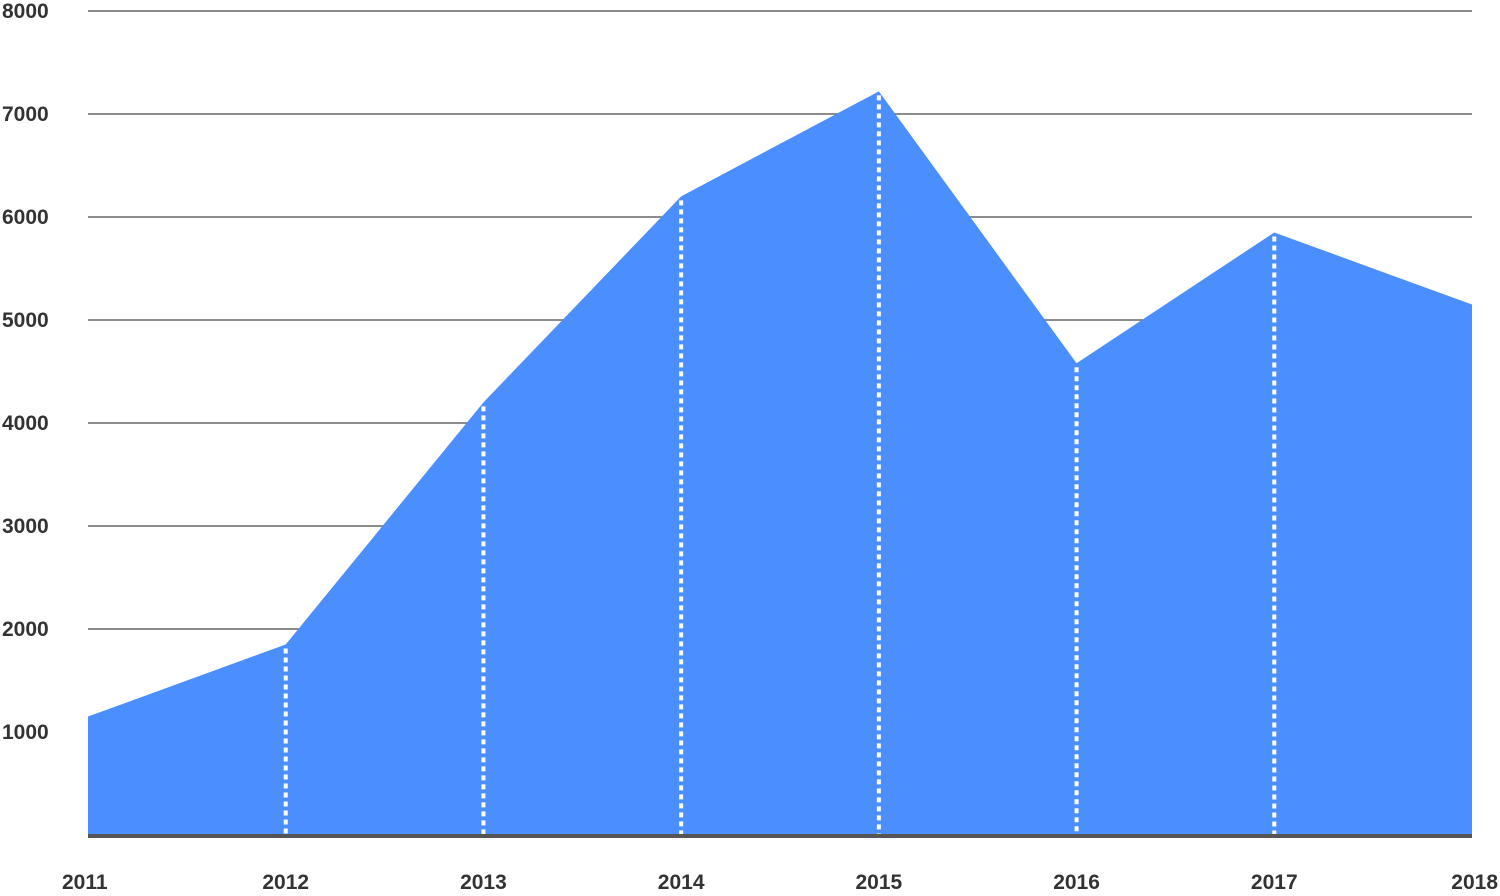 This screenshot has width=1500, height=896. Describe the element at coordinates (1274, 882) in the screenshot. I see `x-tick-label-2017: 2017` at that location.